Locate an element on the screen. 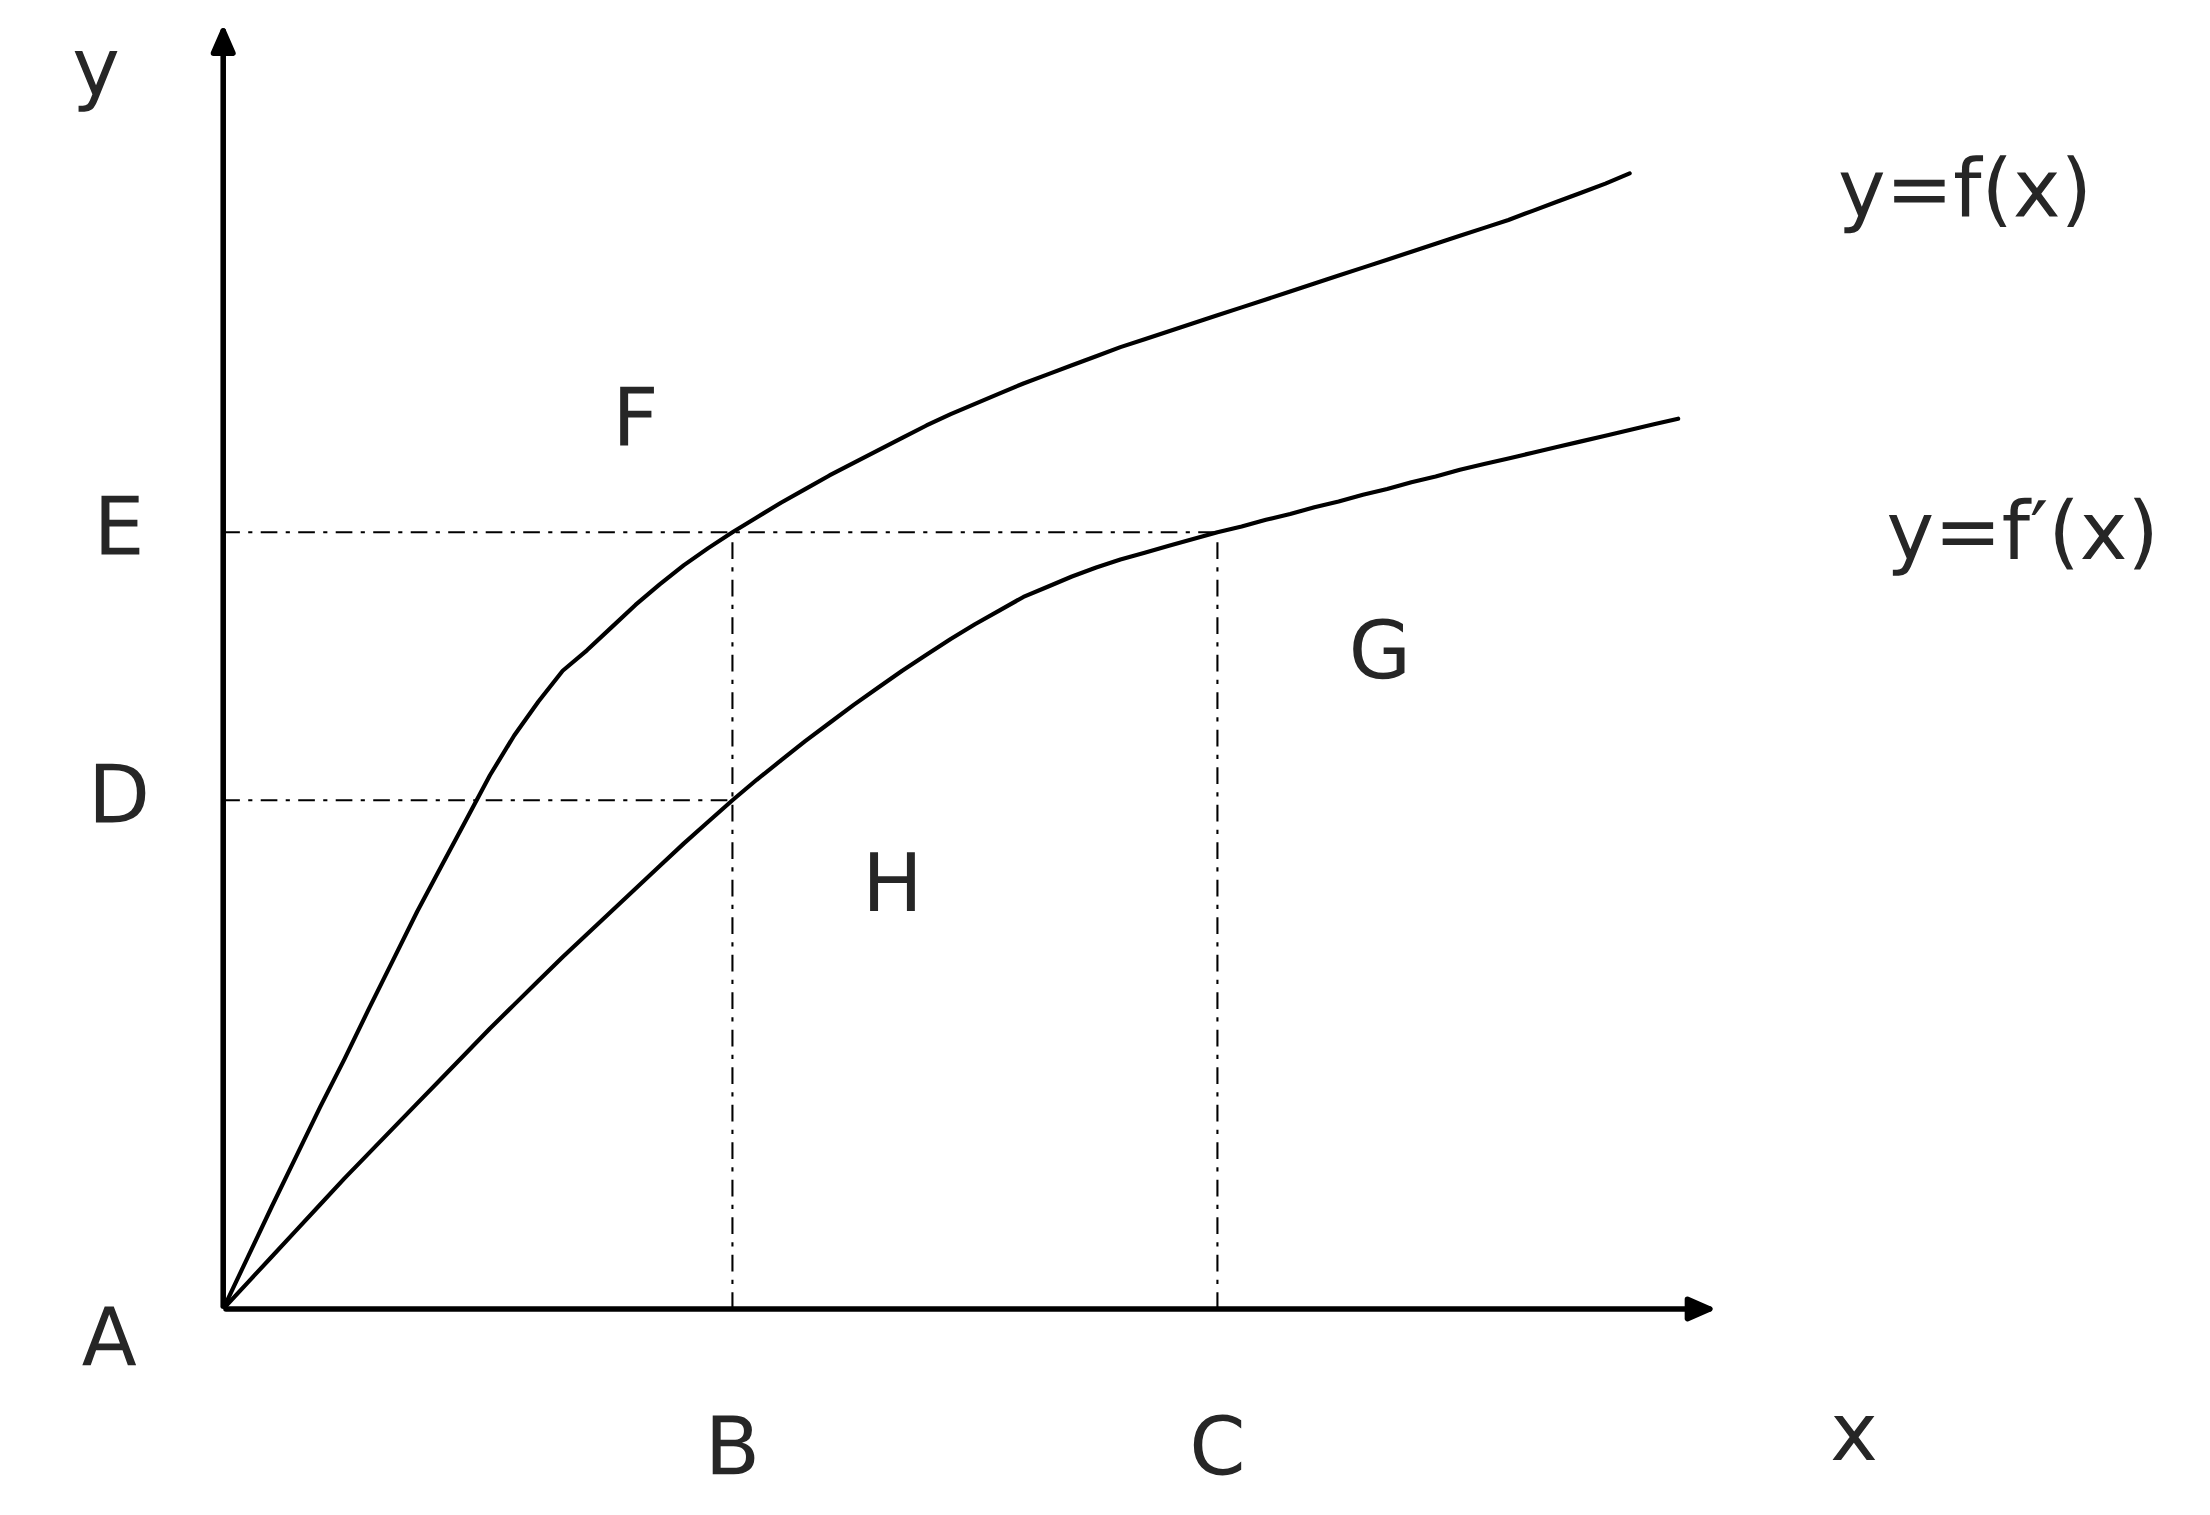 The height and width of the screenshot is (1515, 2210). annotation: F is located at coordinates (637, 416).